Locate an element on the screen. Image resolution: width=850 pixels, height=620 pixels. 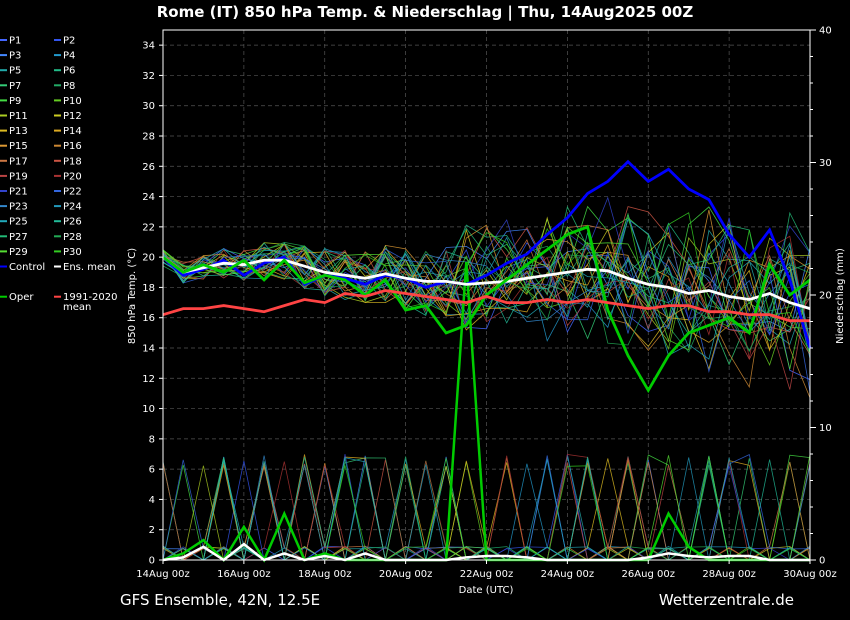
legend-label: P15 is located at coordinates (18, 146).